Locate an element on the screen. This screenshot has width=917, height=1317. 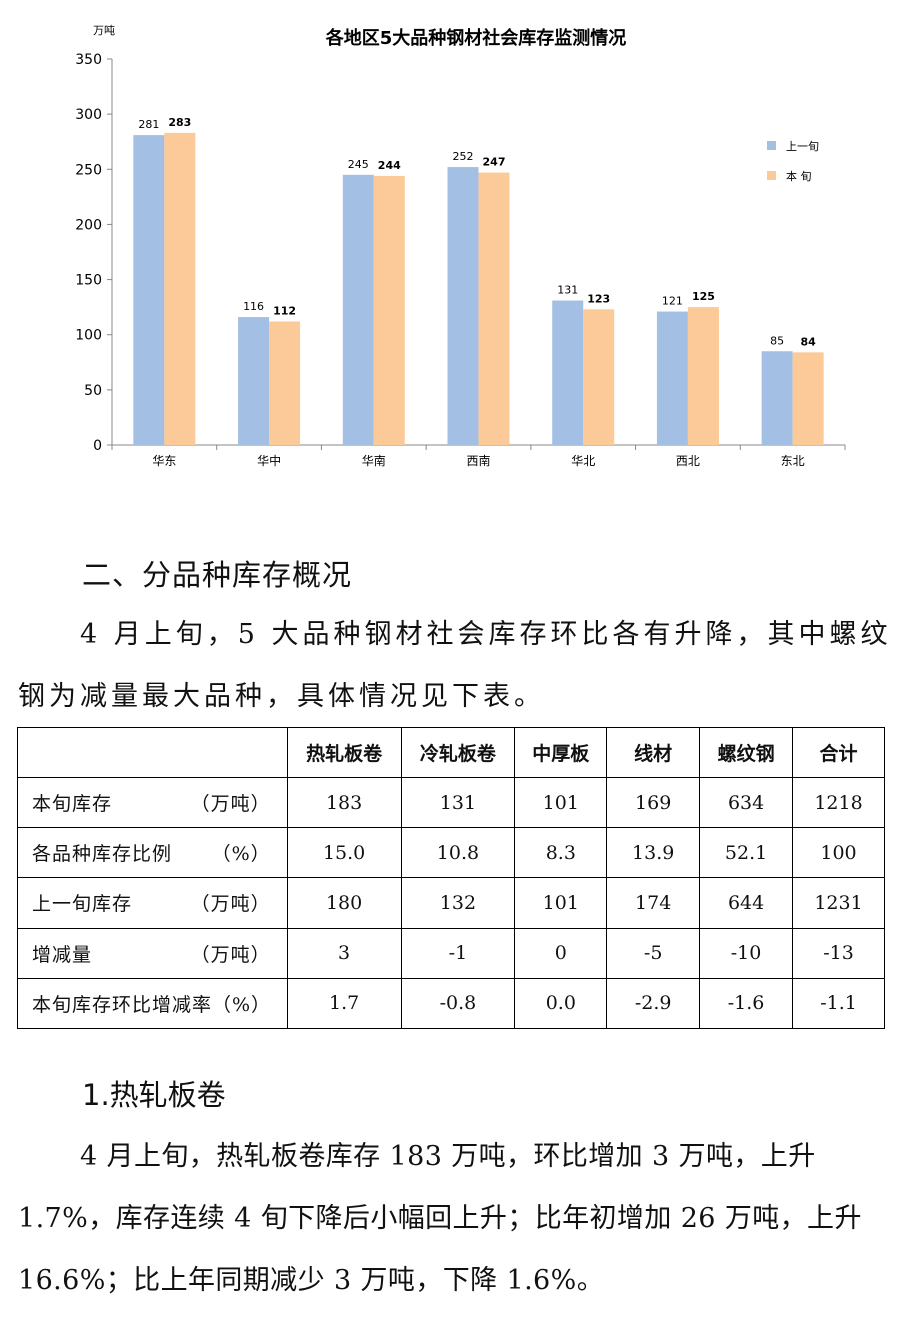
row-label-cell: 各品种库存比例 （%） is located at coordinates (152, 853).